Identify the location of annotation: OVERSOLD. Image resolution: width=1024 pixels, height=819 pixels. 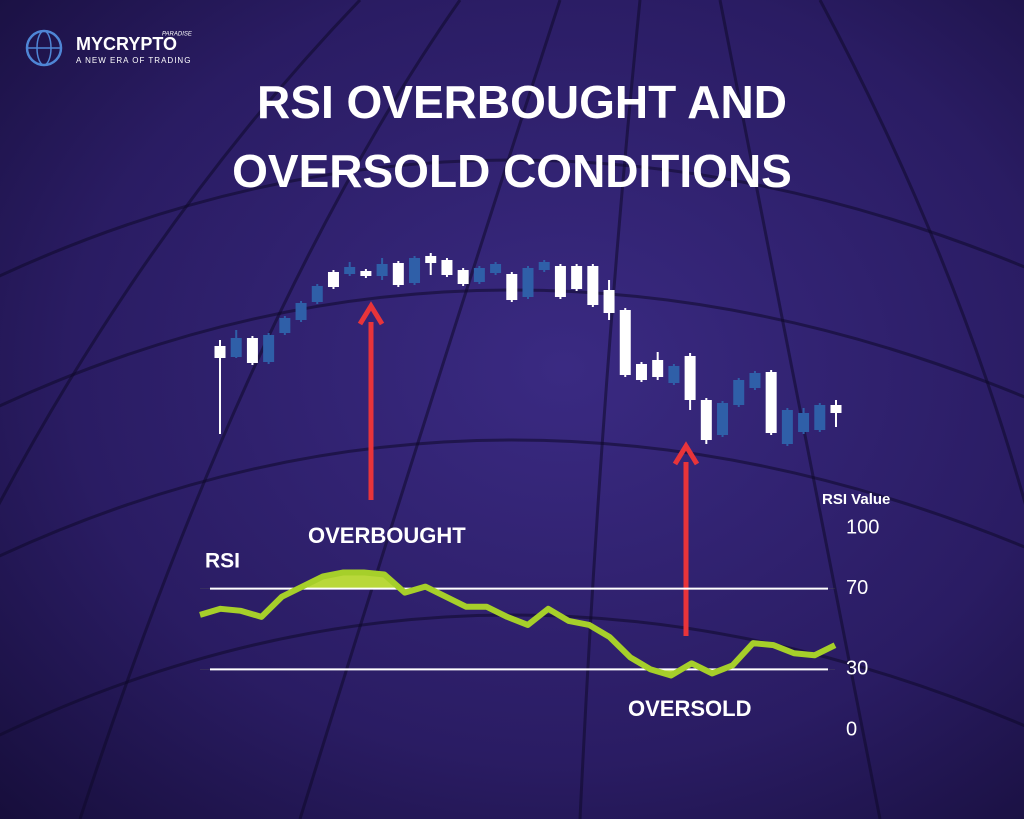
(689, 708).